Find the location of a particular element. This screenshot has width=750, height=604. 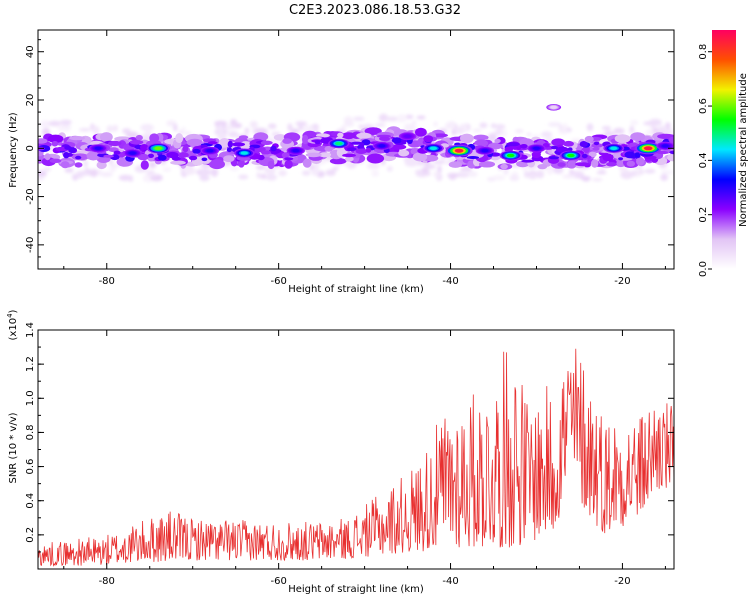

spectrogram-x-tick-label: -20 is located at coordinates (622, 281).